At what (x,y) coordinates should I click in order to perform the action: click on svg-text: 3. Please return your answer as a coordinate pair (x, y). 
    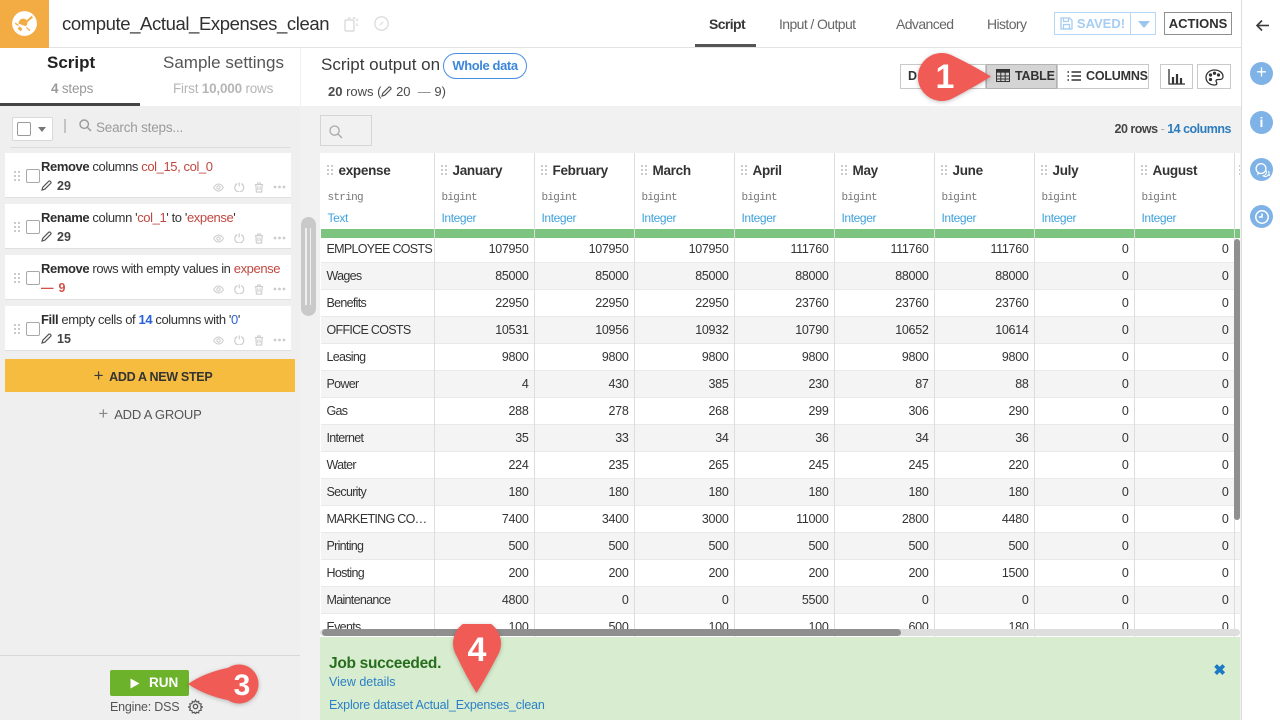
    Looking at the image, I should click on (242, 685).